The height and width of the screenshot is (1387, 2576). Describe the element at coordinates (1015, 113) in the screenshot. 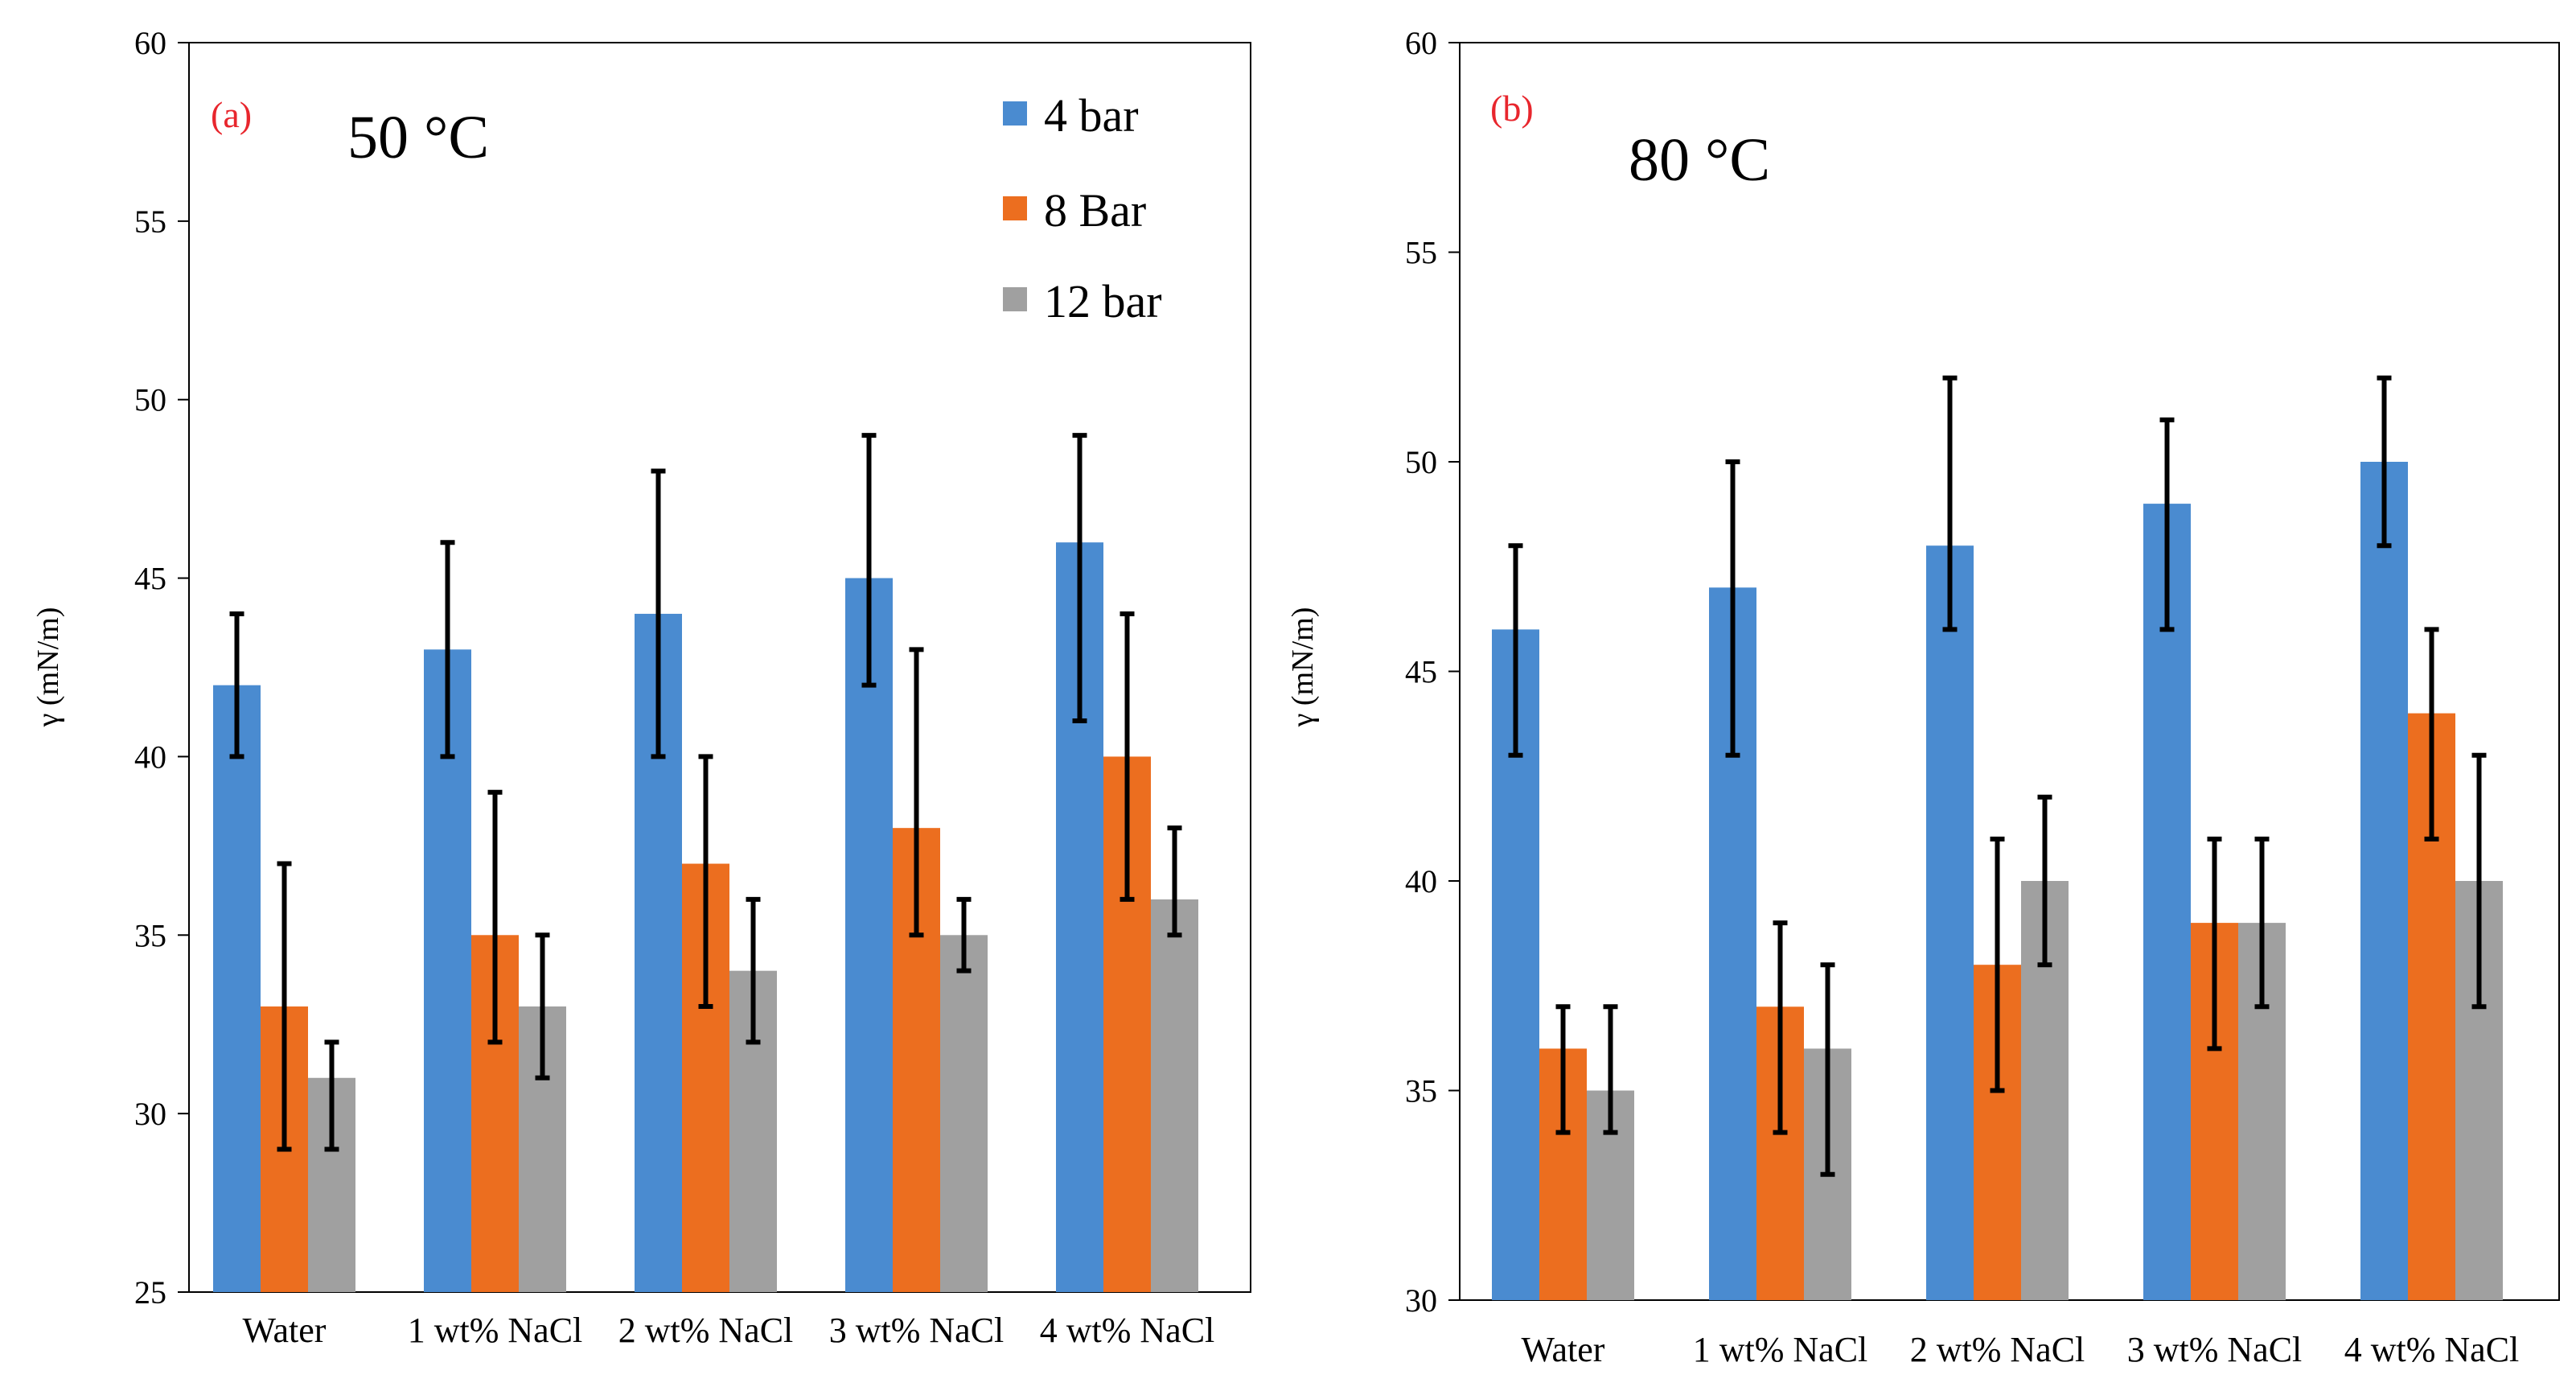

I see `legend-swatch-4-bar` at that location.